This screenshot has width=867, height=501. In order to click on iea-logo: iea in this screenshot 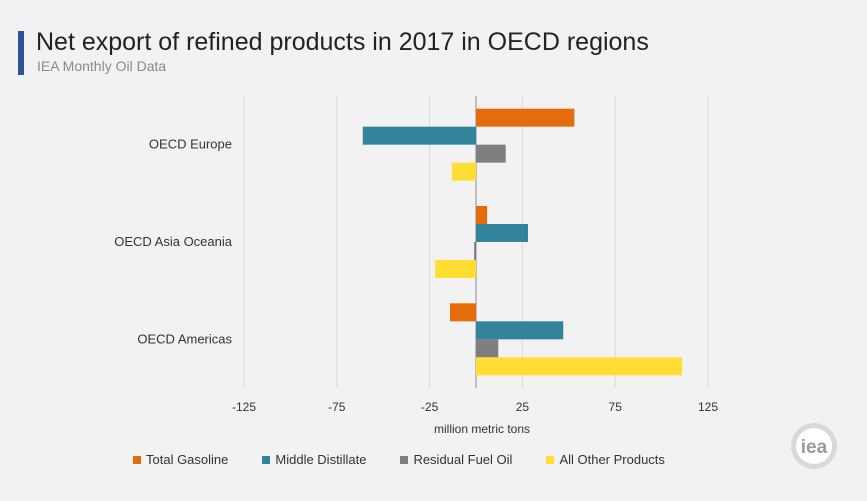, I will do `click(814, 446)`.